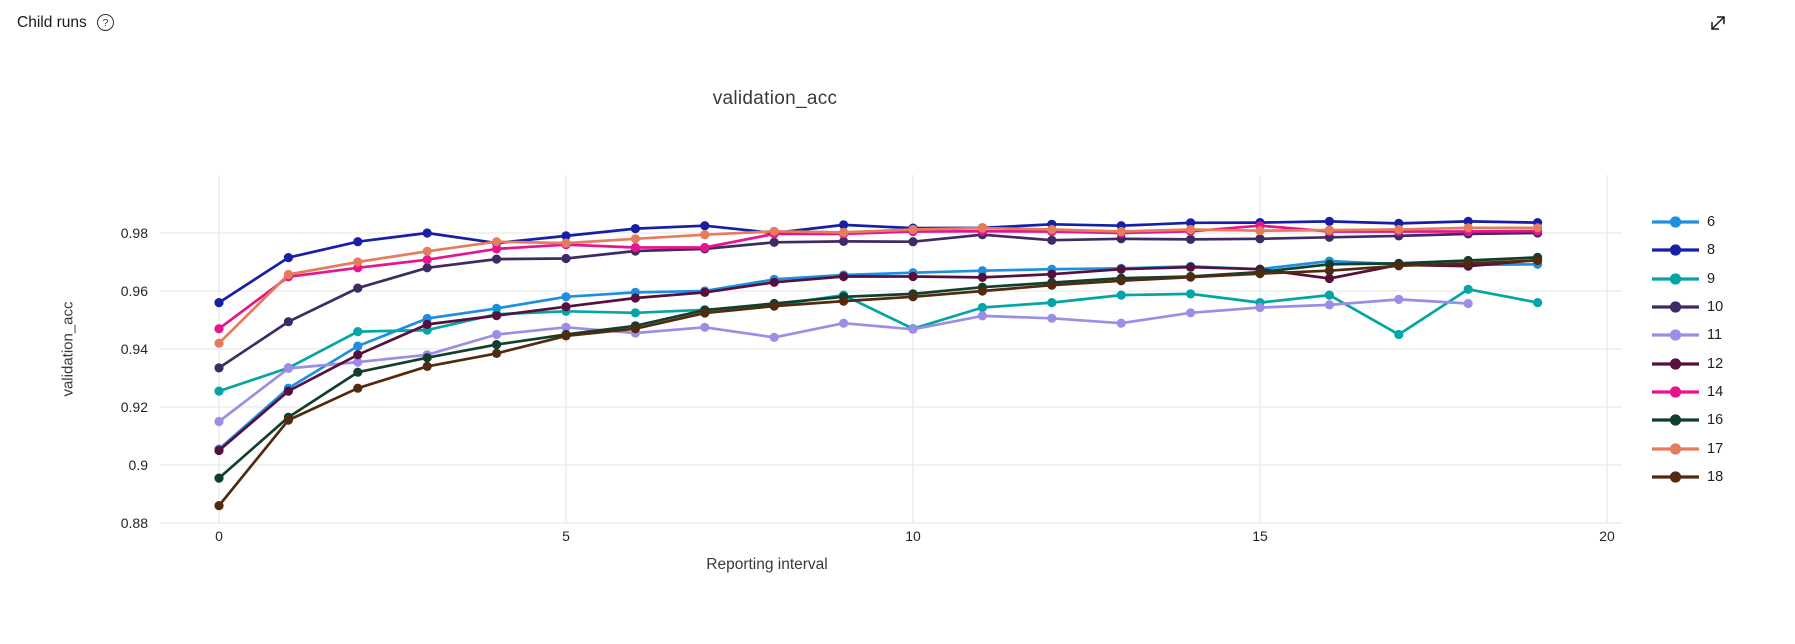 This screenshot has width=1795, height=644. What do you see at coordinates (1687, 363) in the screenshot?
I see `legend-item-12: 12` at bounding box center [1687, 363].